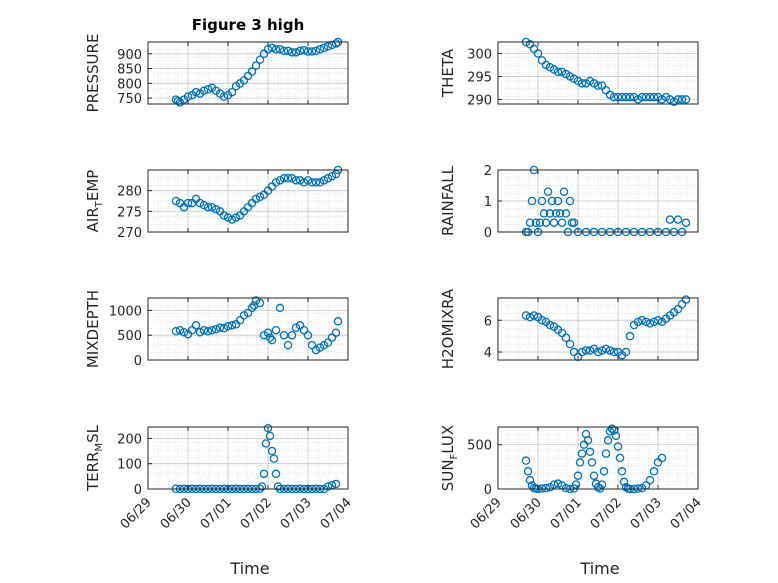 The height and width of the screenshot is (583, 778). Describe the element at coordinates (129, 192) in the screenshot. I see `y-tick-label: 280` at that location.